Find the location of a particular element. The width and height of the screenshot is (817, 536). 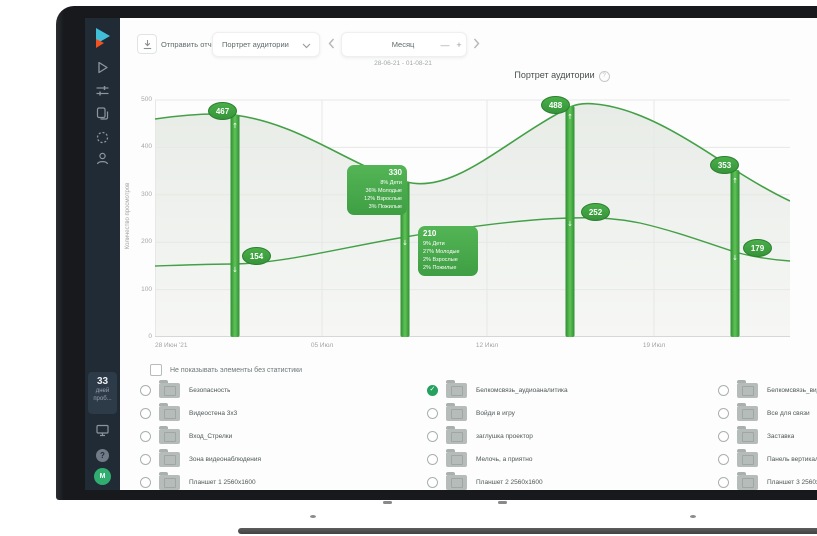

value-badge: 488 is located at coordinates (555, 105).